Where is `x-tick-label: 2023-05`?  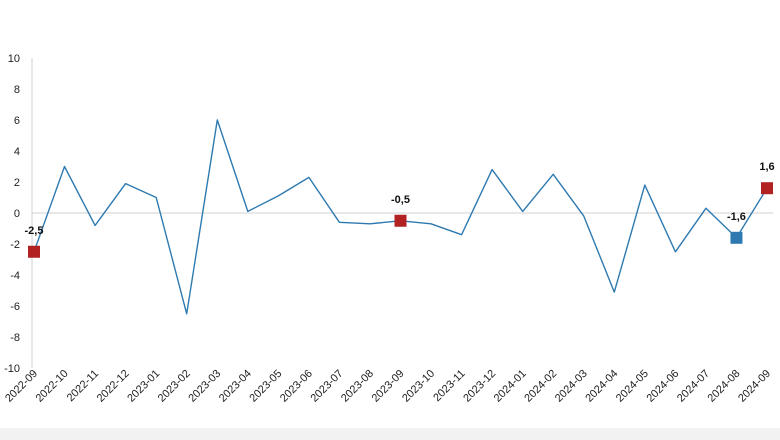 x-tick-label: 2023-05 is located at coordinates (265, 386).